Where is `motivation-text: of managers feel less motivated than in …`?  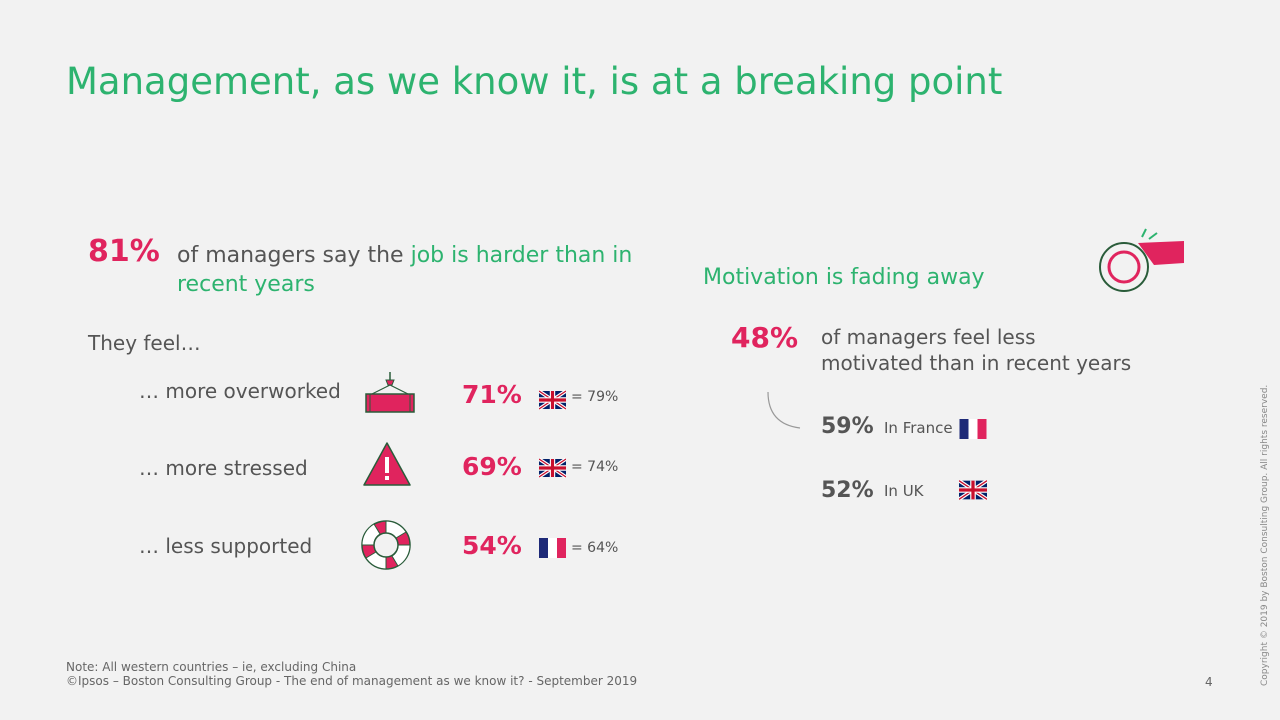
motivation-text: of managers feel less motivated than in … is located at coordinates (976, 350).